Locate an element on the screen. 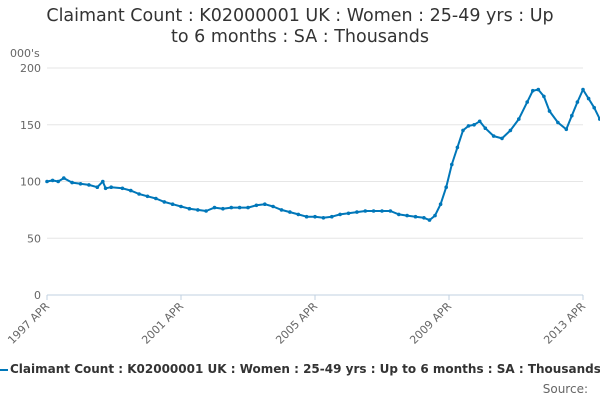 This screenshot has width=600, height=400. y-tick-label: 150 is located at coordinates (30, 125).